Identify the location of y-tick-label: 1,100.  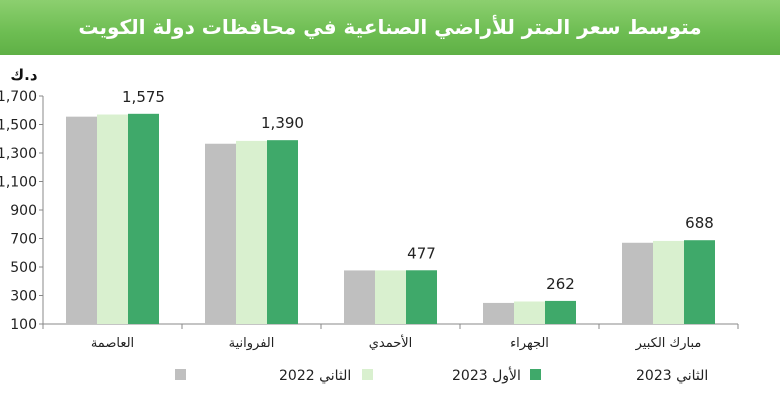
(18, 183).